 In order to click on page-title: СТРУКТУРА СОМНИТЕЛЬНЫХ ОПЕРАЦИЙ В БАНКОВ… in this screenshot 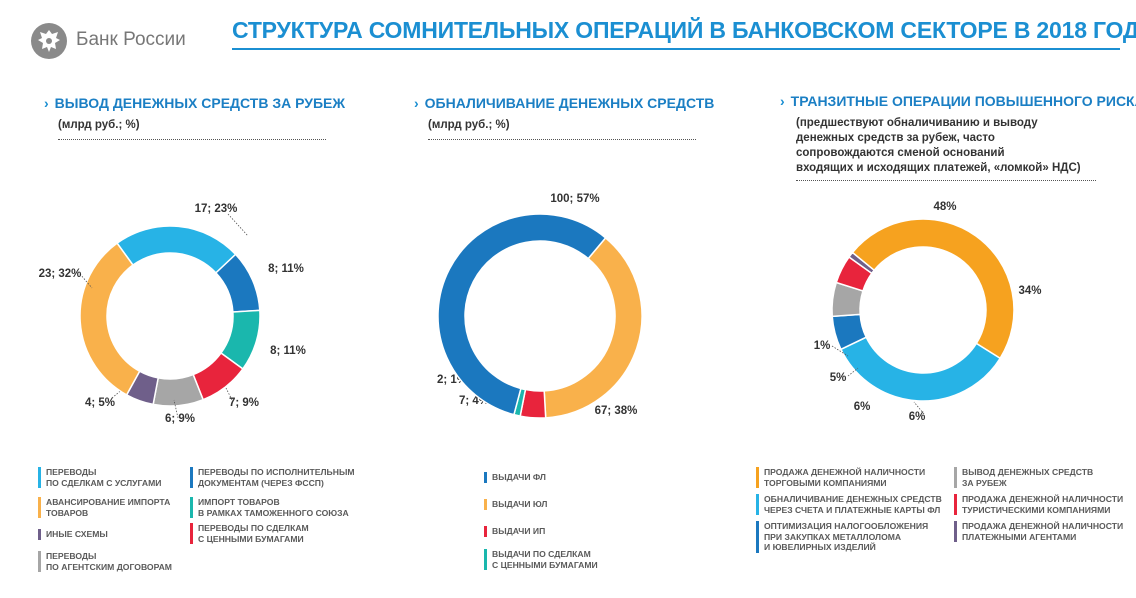, I will do `click(684, 30)`.